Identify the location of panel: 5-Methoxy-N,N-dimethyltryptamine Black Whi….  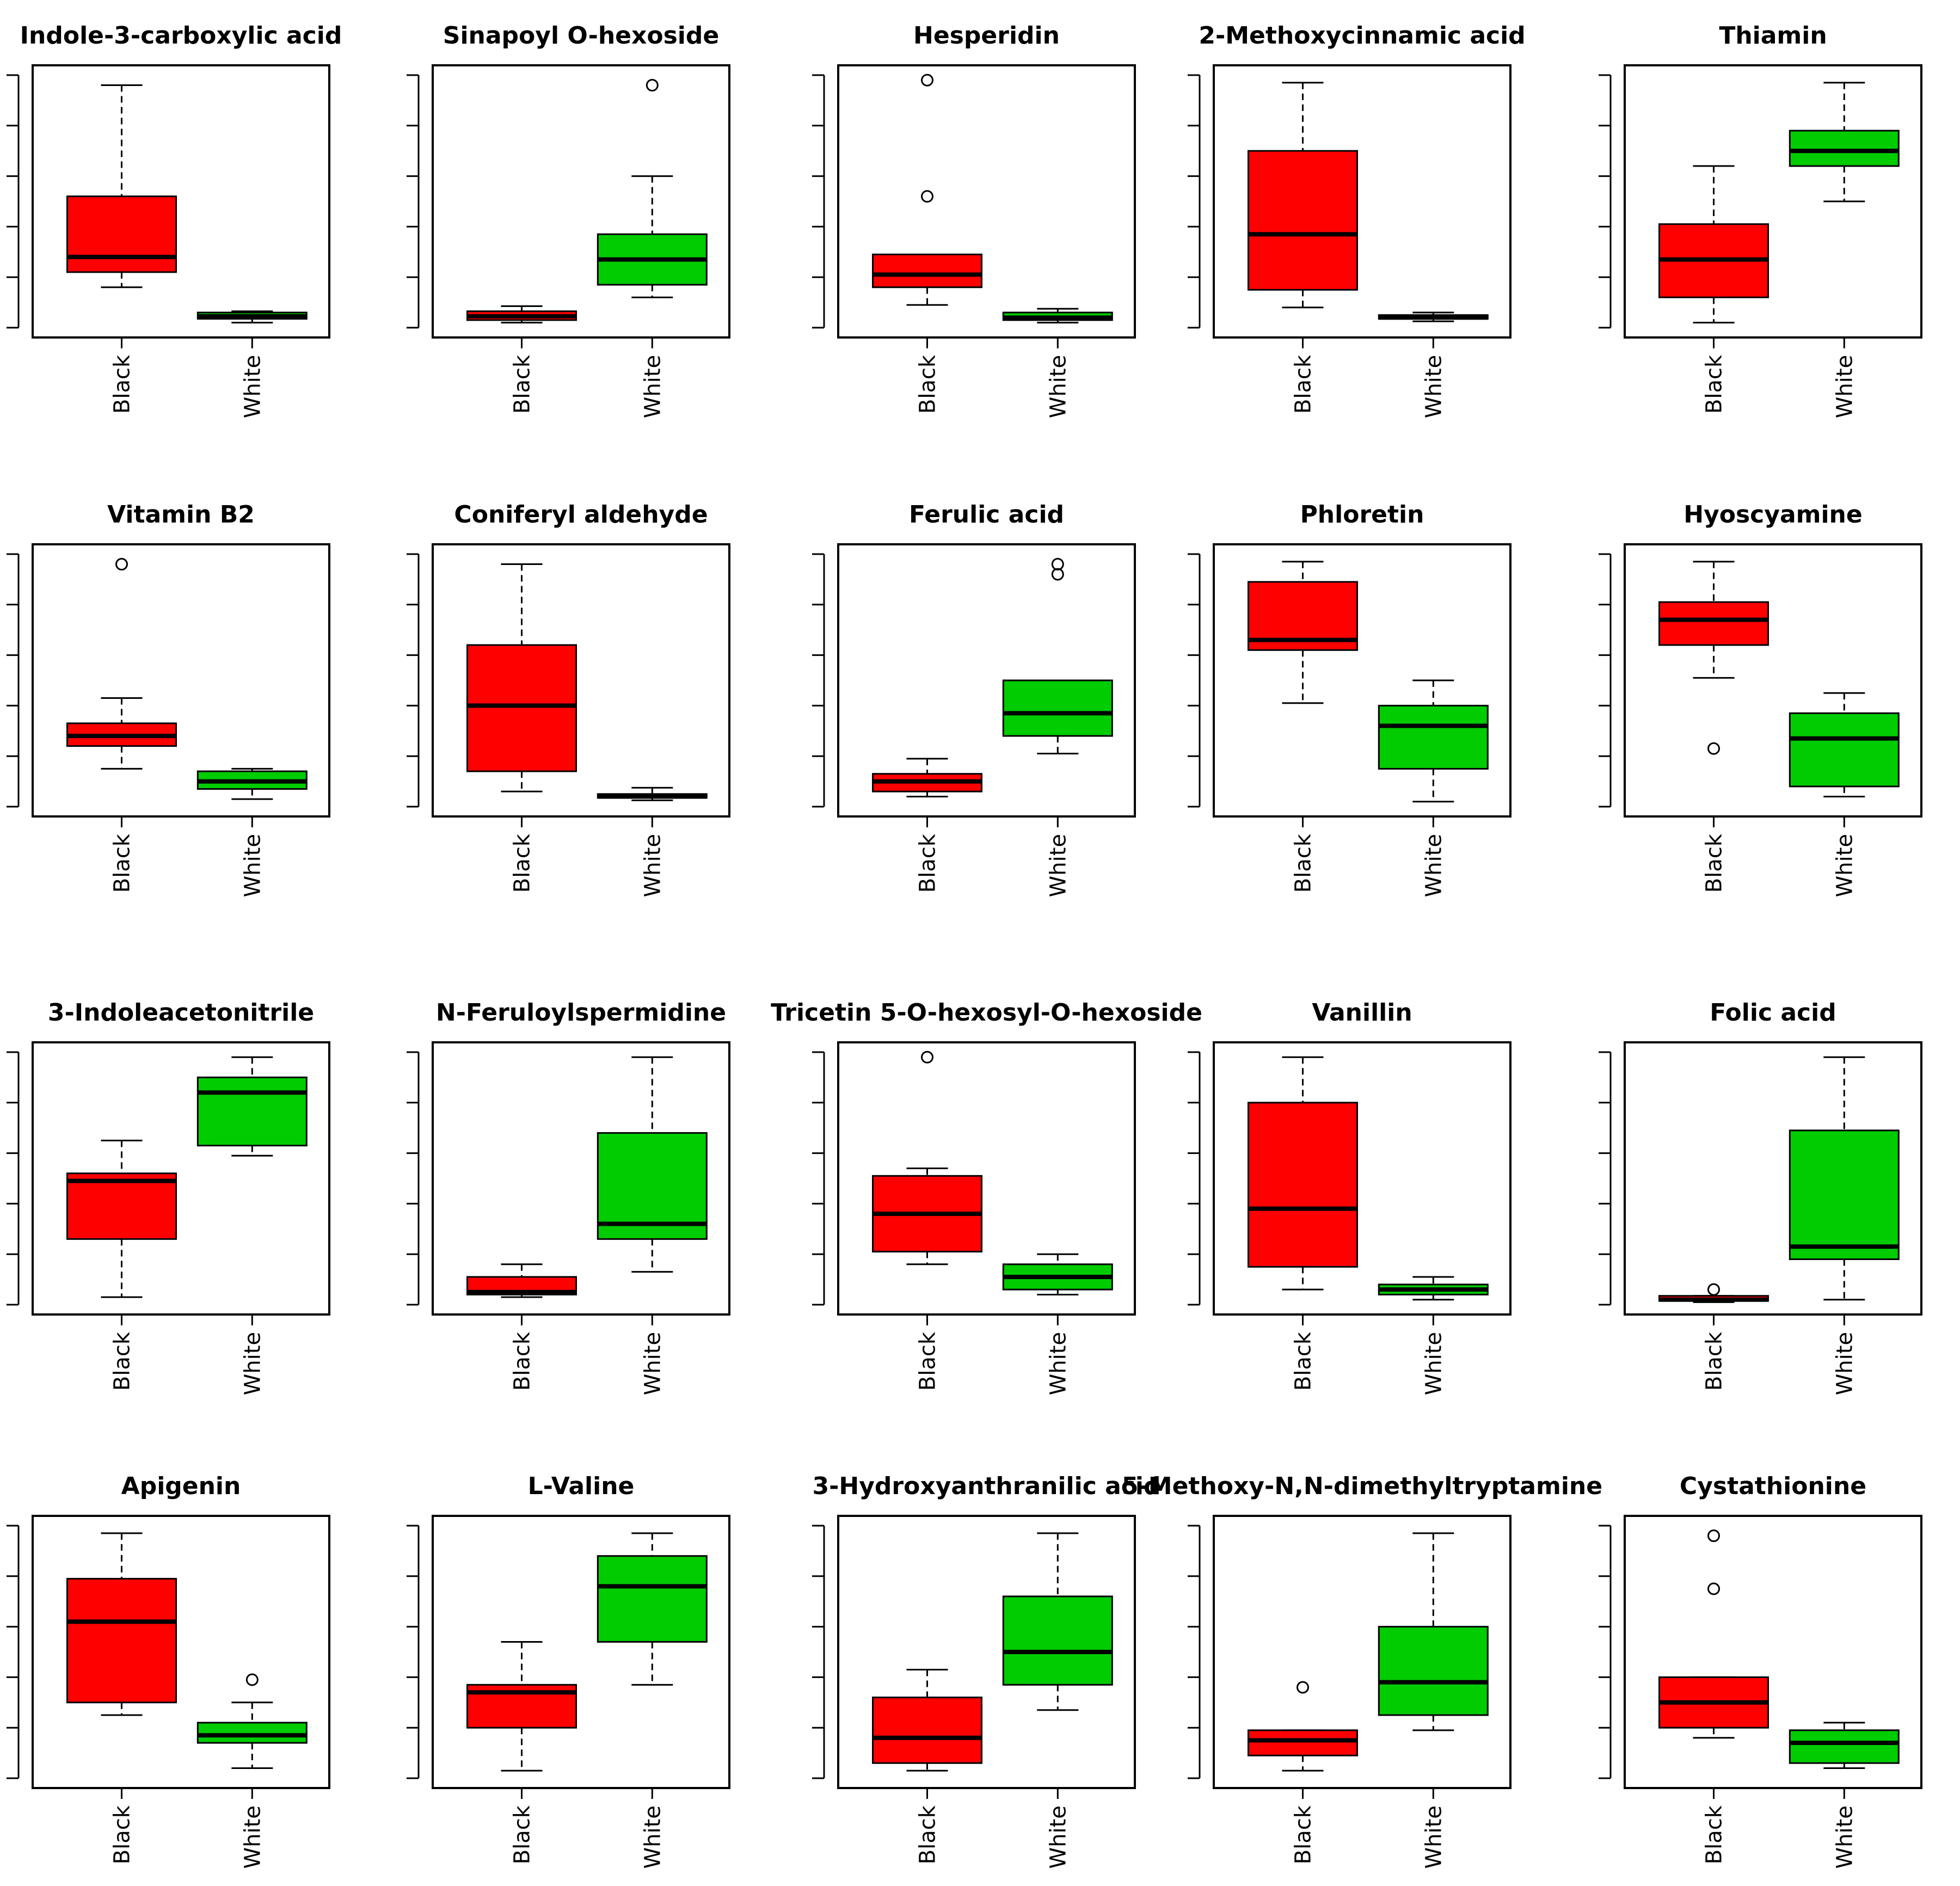
(1362, 1670).